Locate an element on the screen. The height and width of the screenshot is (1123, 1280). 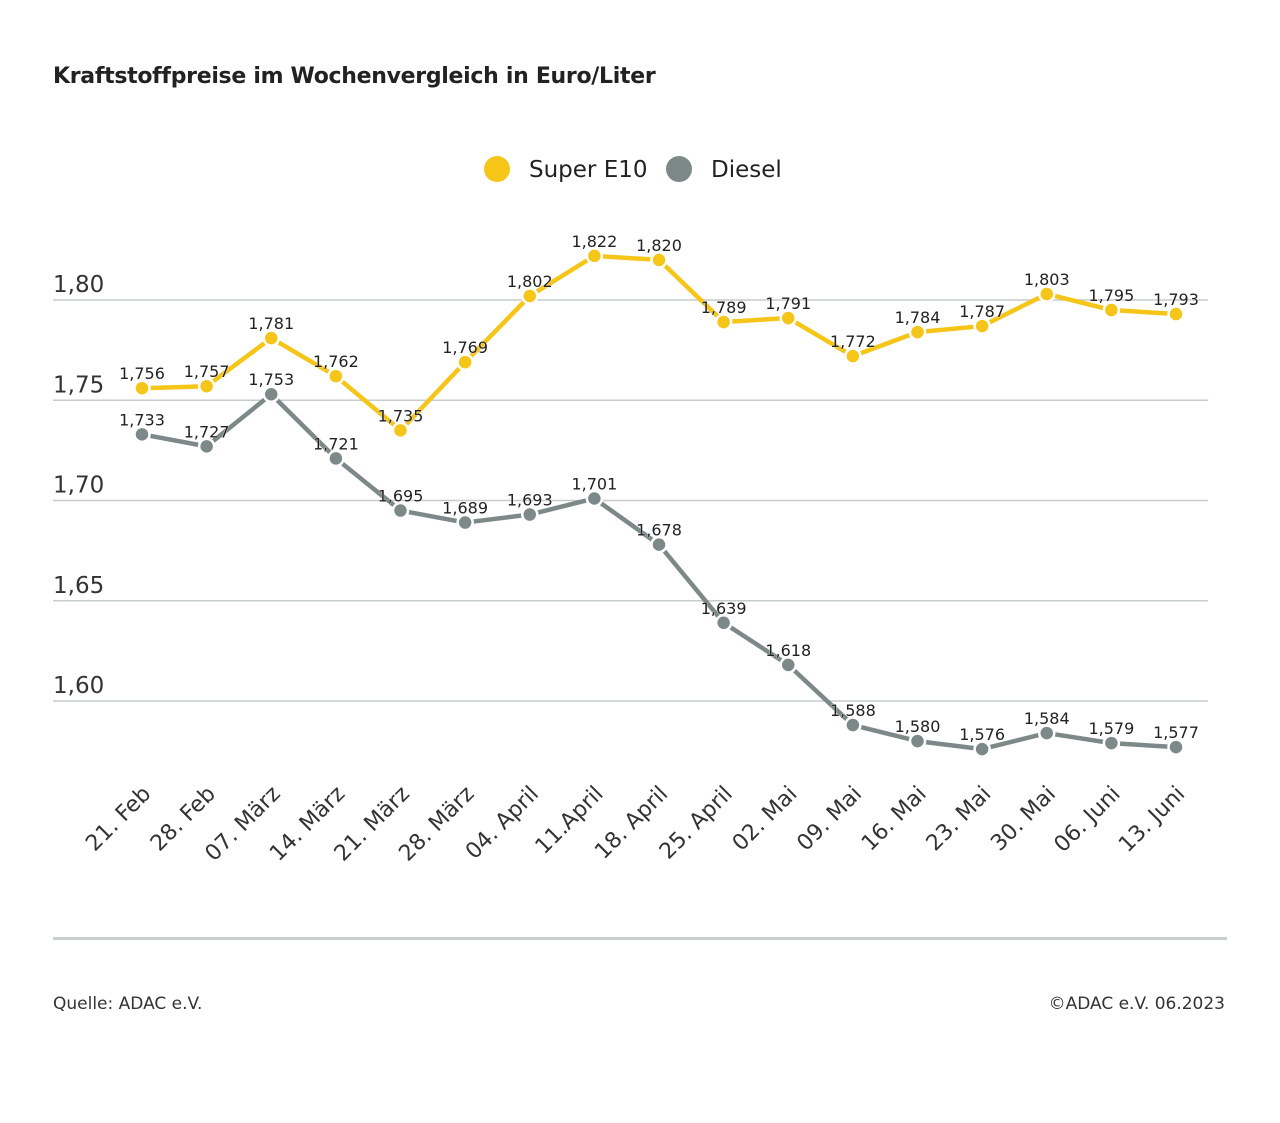
x-tick-label: 16. Mai is located at coordinates (894, 819).